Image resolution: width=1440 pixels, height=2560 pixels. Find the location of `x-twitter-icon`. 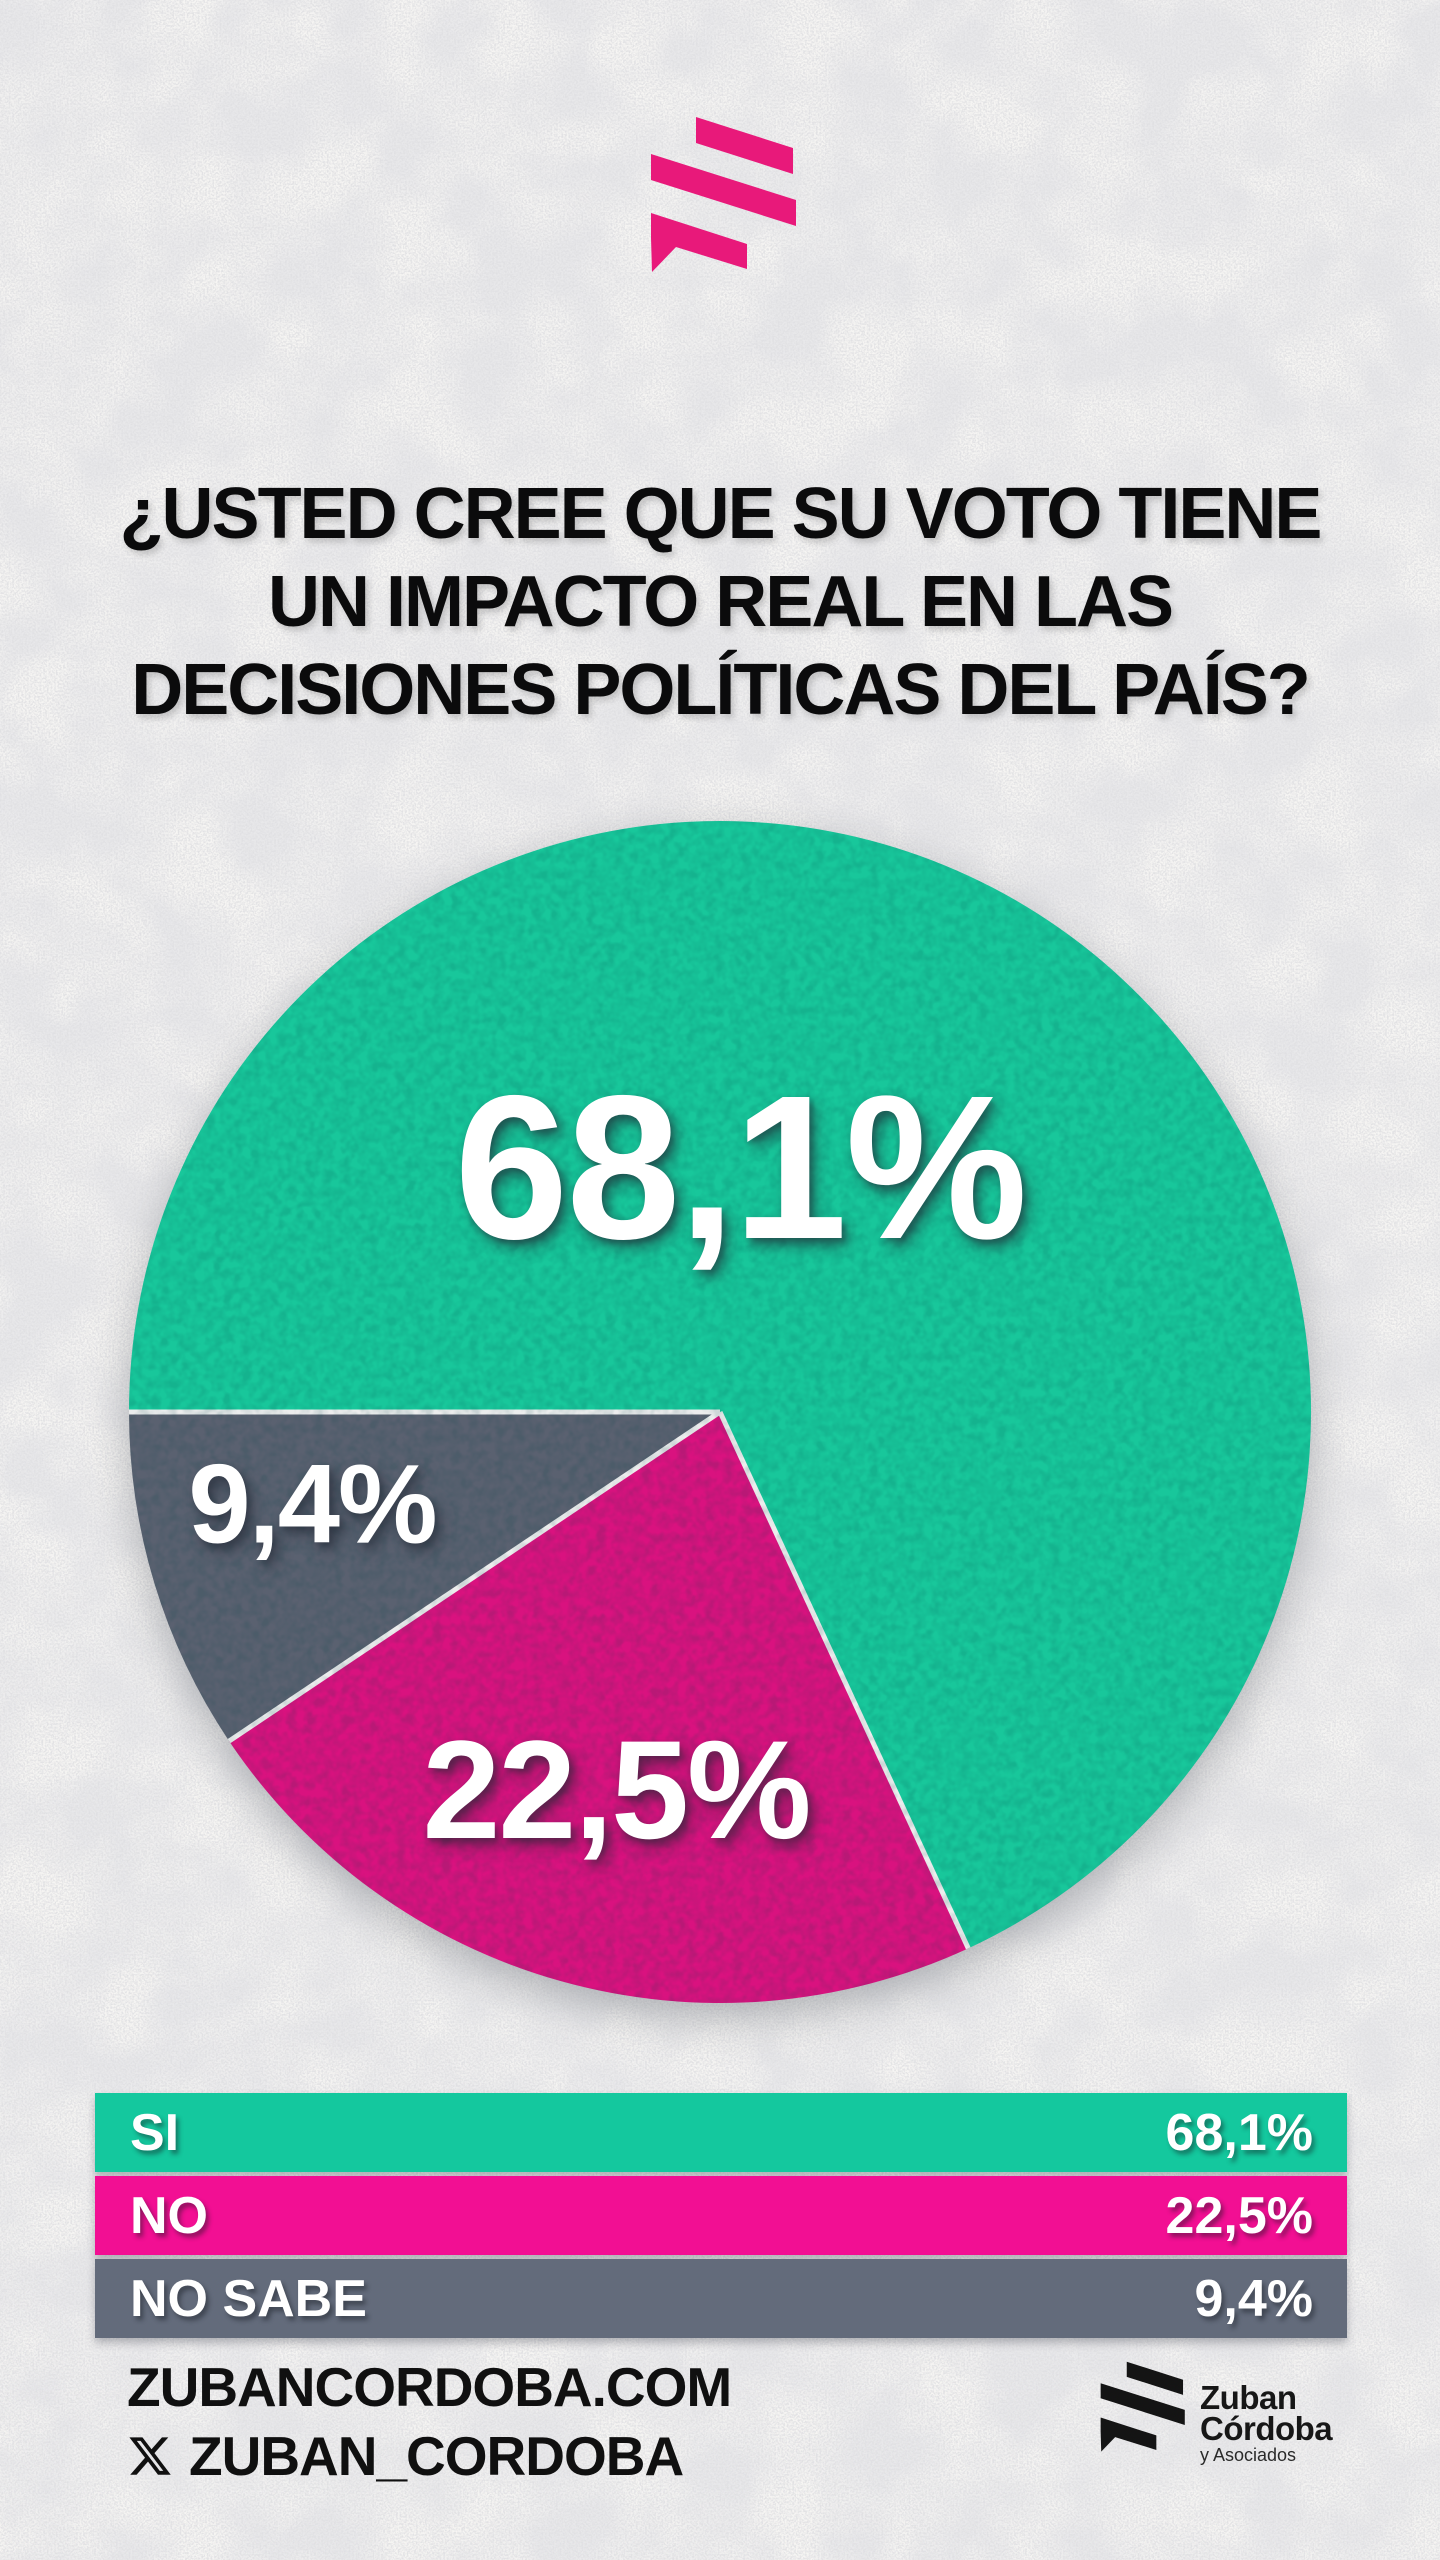

x-twitter-icon is located at coordinates (150, 2456).